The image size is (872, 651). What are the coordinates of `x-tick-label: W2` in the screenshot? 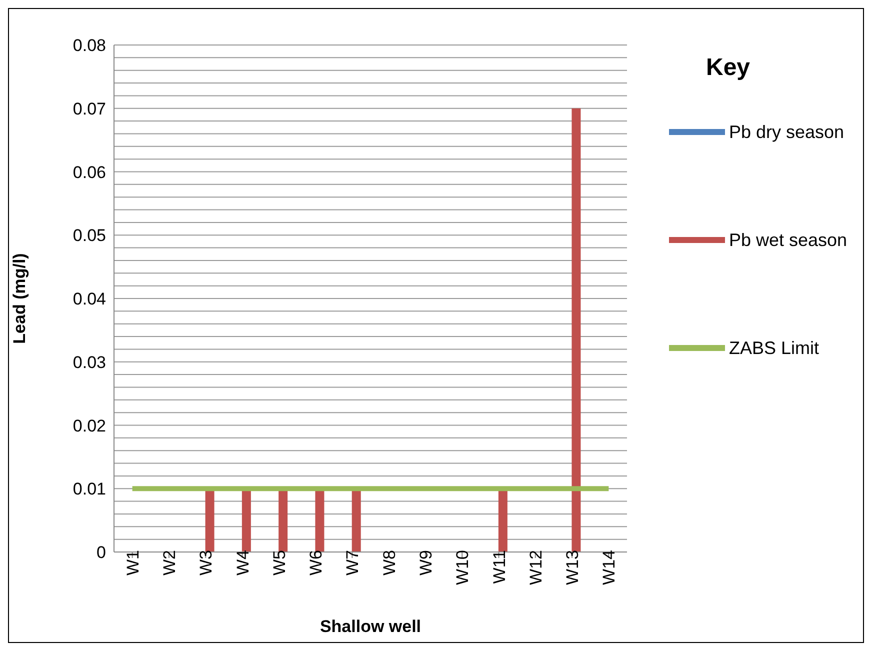 It's located at (170, 563).